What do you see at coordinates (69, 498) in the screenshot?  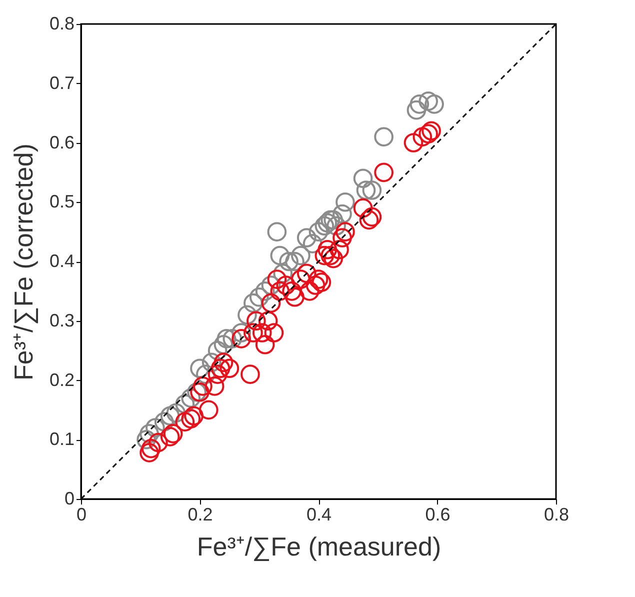 I see `y-tick-label: 0` at bounding box center [69, 498].